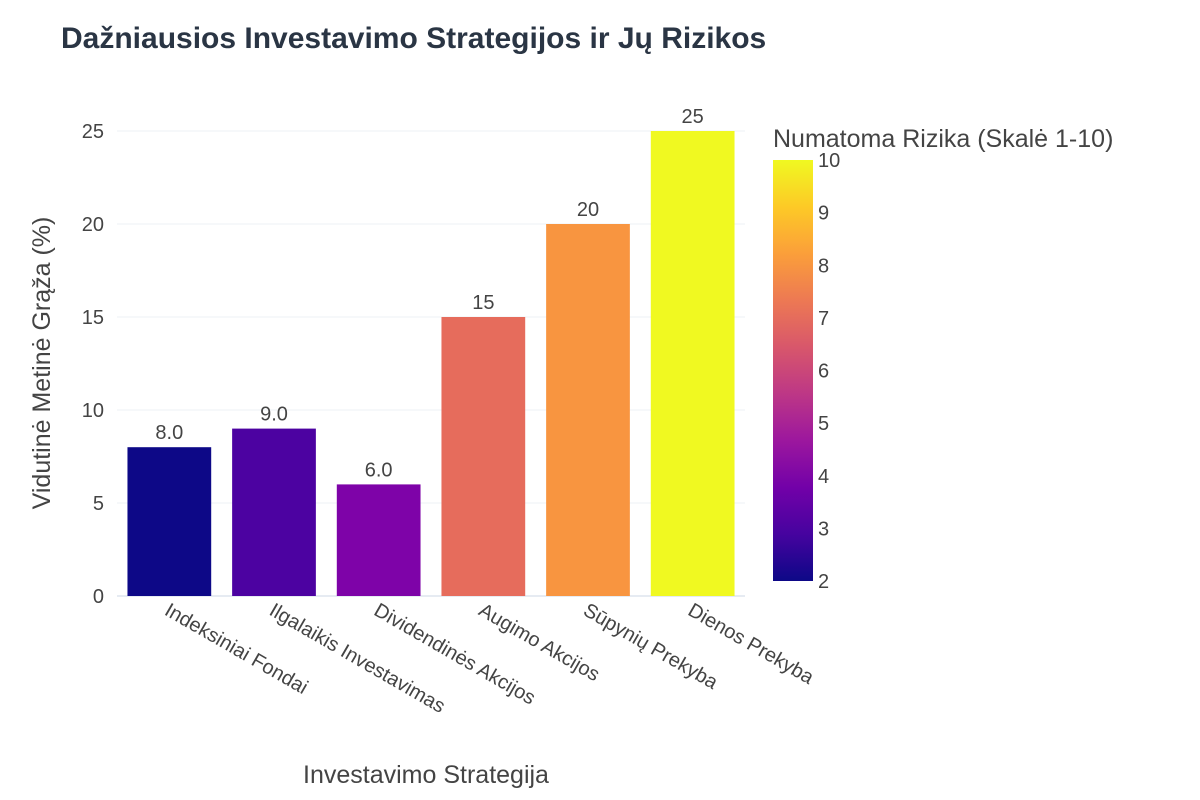 The width and height of the screenshot is (1200, 800). Describe the element at coordinates (823, 319) in the screenshot. I see `colorbar-tick-label: 7` at that location.